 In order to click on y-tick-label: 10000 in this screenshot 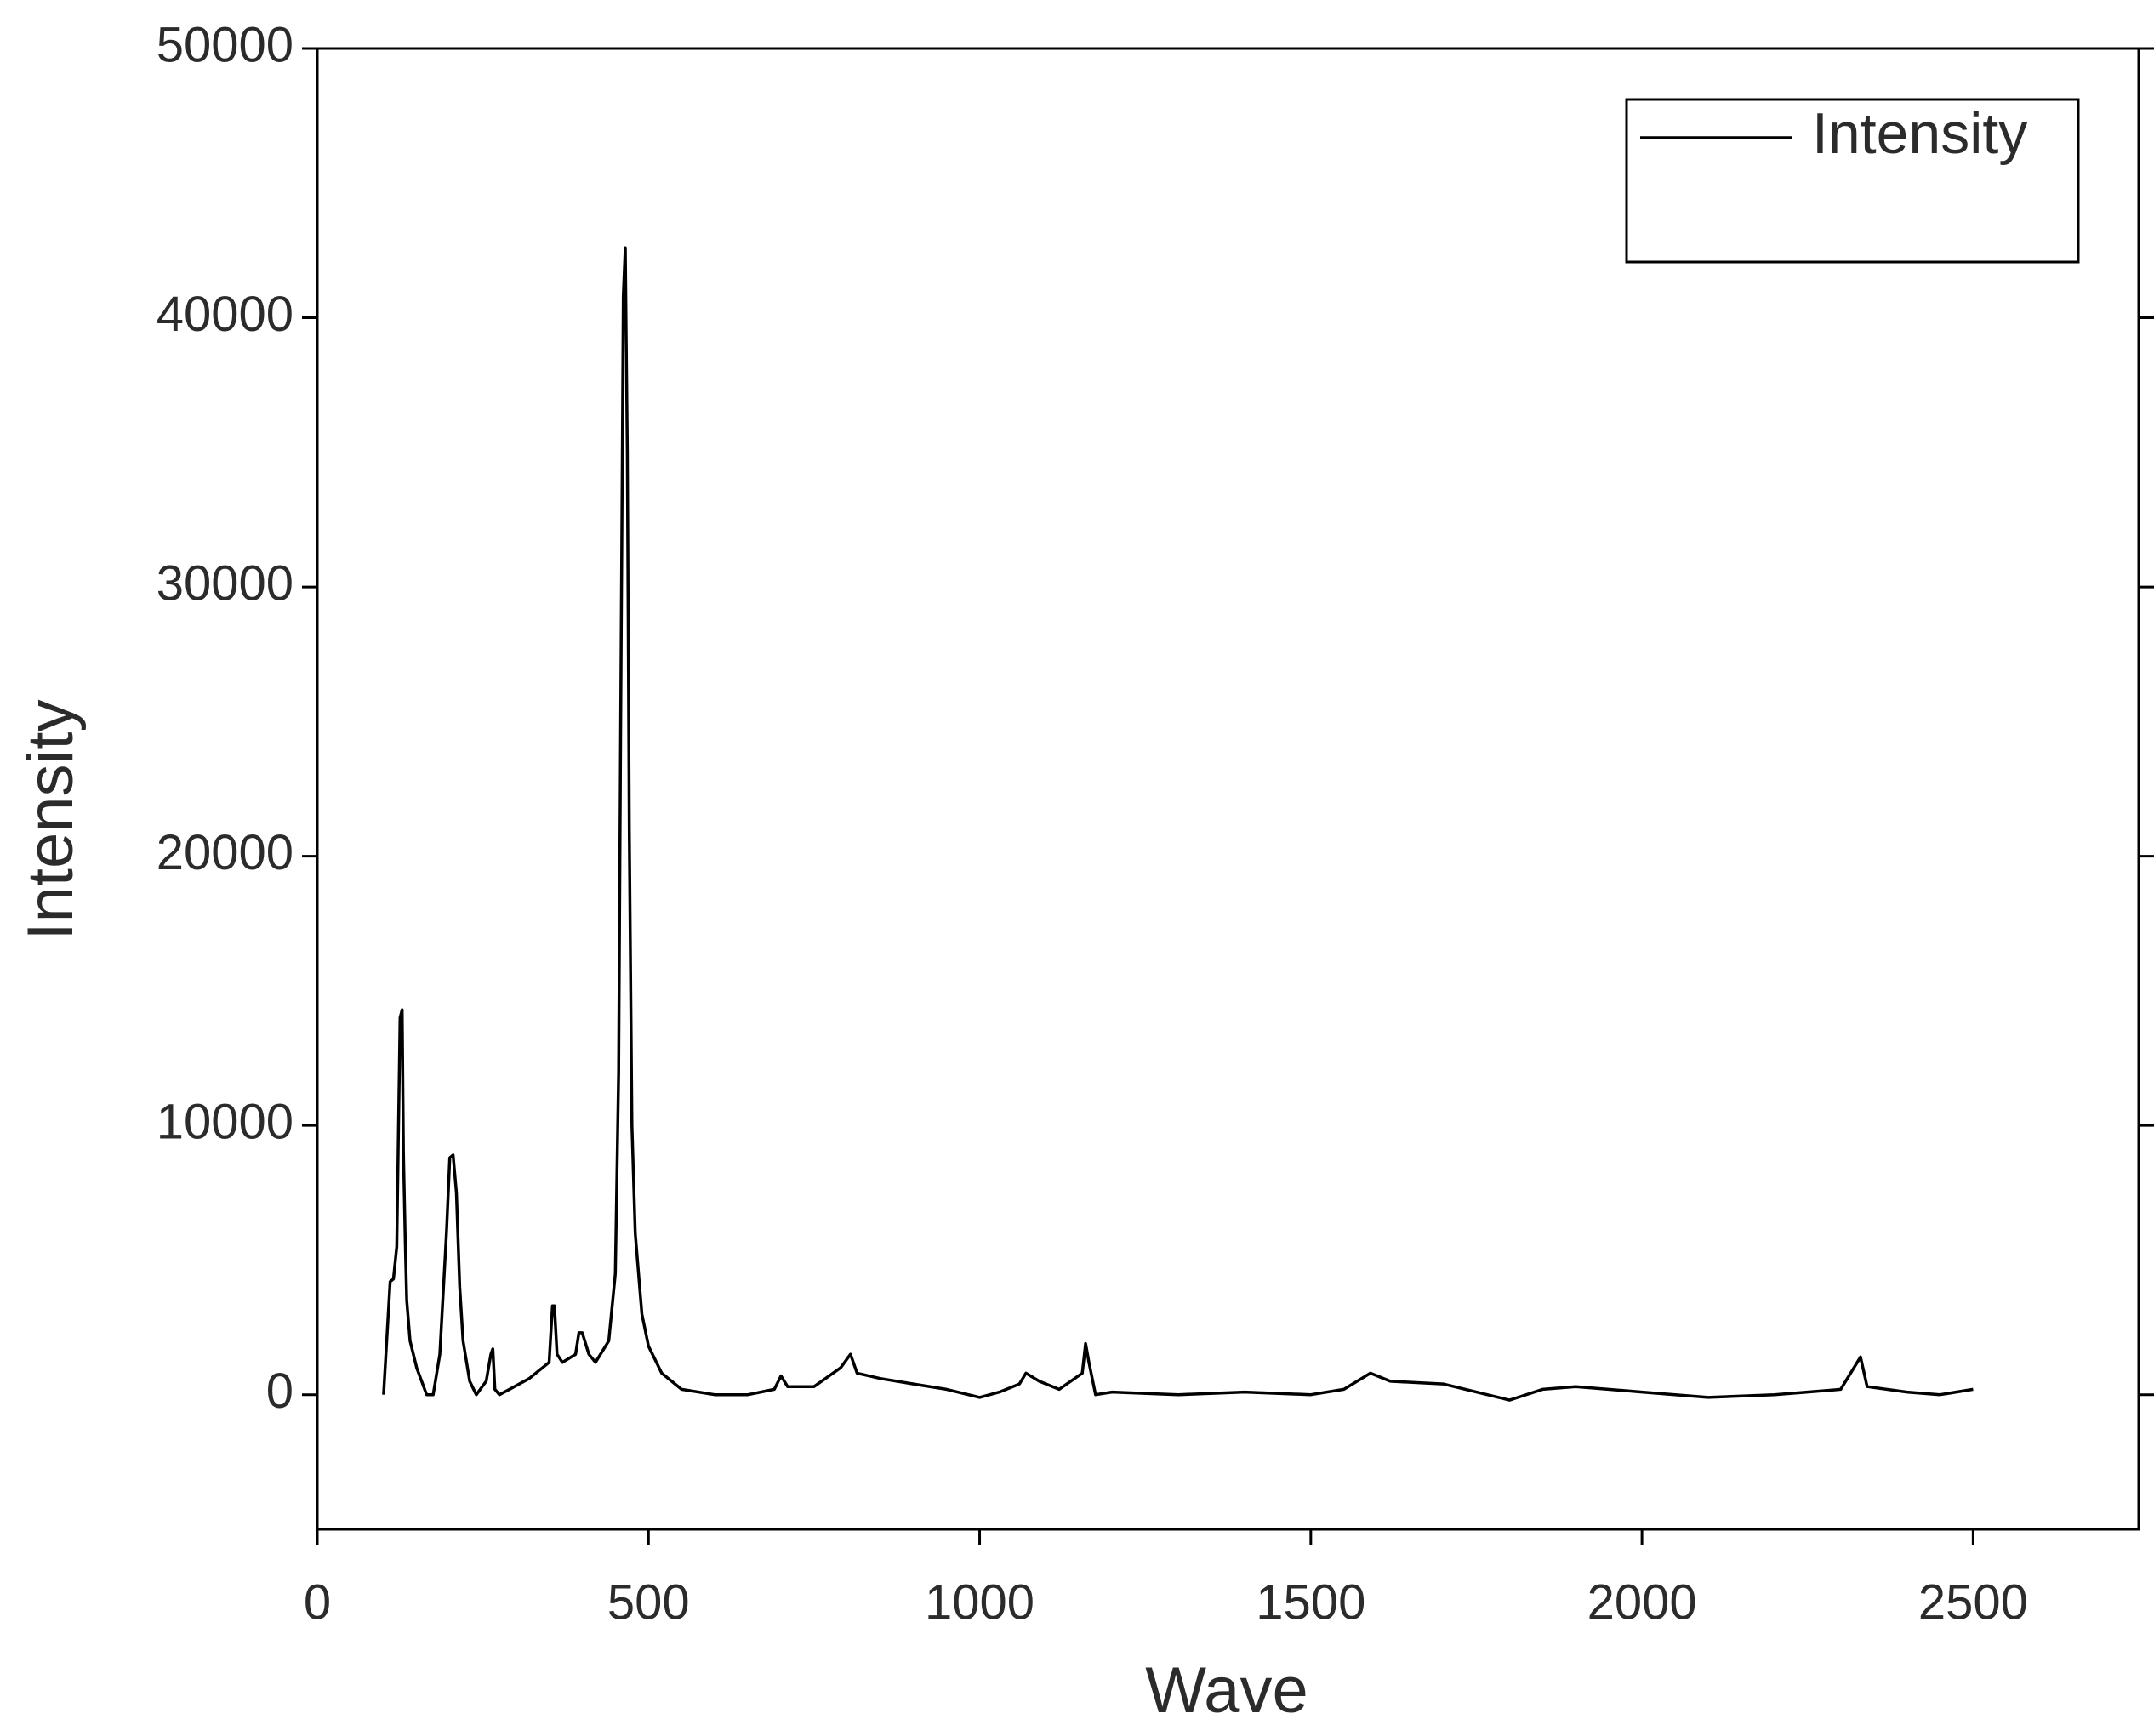, I will do `click(225, 1122)`.